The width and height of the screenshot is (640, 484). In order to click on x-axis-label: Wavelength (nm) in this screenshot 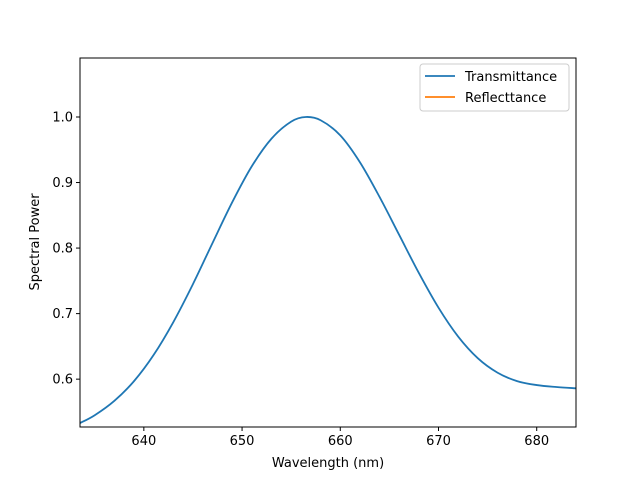, I will do `click(328, 463)`.